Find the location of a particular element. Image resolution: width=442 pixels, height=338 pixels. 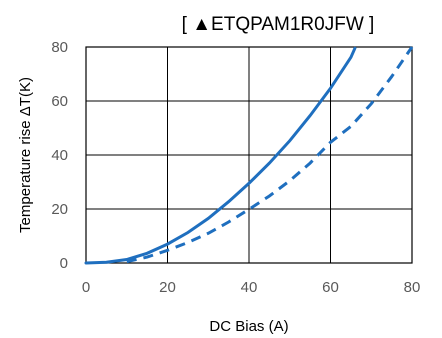

x-tick-labels: 0 20 40 60 80 is located at coordinates (251, 287).